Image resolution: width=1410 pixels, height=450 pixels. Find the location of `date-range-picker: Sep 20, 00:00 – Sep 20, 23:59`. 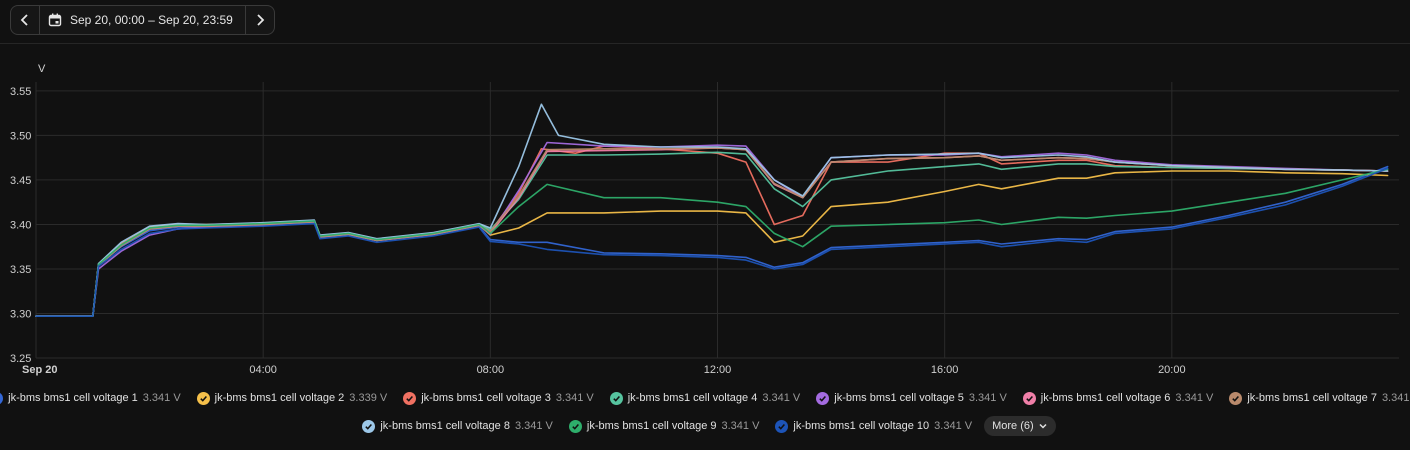

date-range-picker: Sep 20, 00:00 – Sep 20, 23:59 is located at coordinates (142, 20).